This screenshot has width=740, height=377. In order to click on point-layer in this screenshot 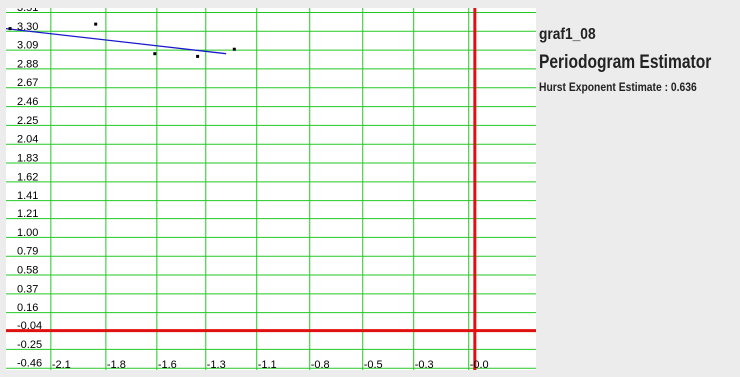, I will do `click(122, 40)`.